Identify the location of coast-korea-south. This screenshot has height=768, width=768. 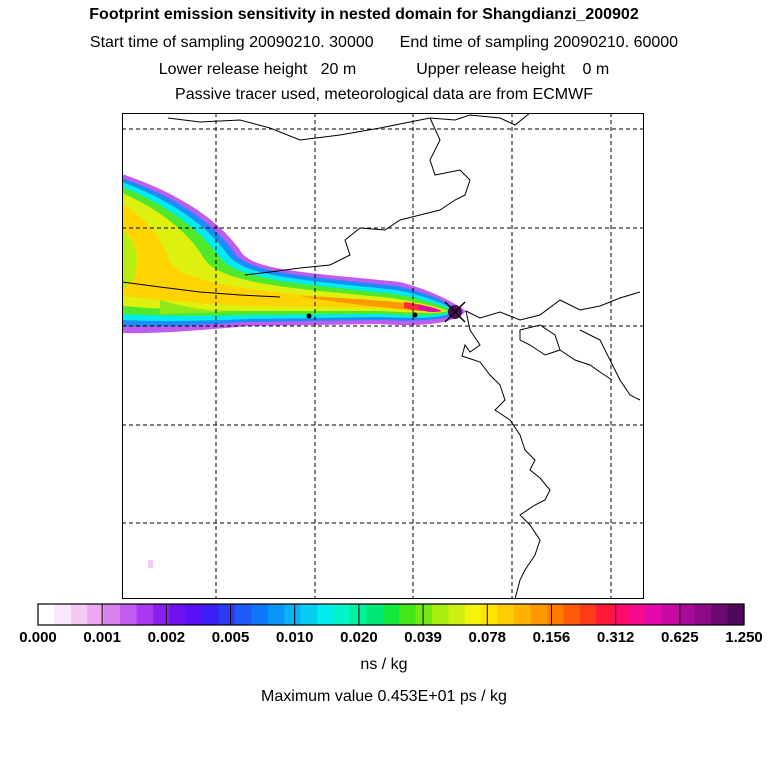
(586, 365).